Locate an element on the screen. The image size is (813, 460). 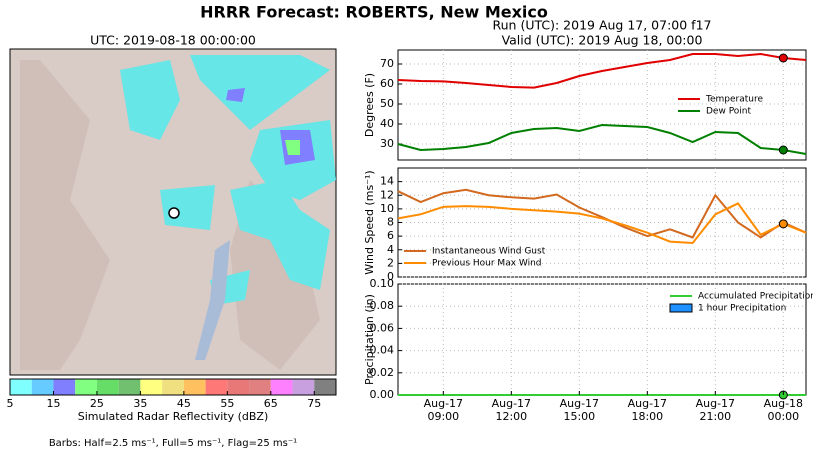
y-axis-label: Degrees (F) is located at coordinates (369, 105).